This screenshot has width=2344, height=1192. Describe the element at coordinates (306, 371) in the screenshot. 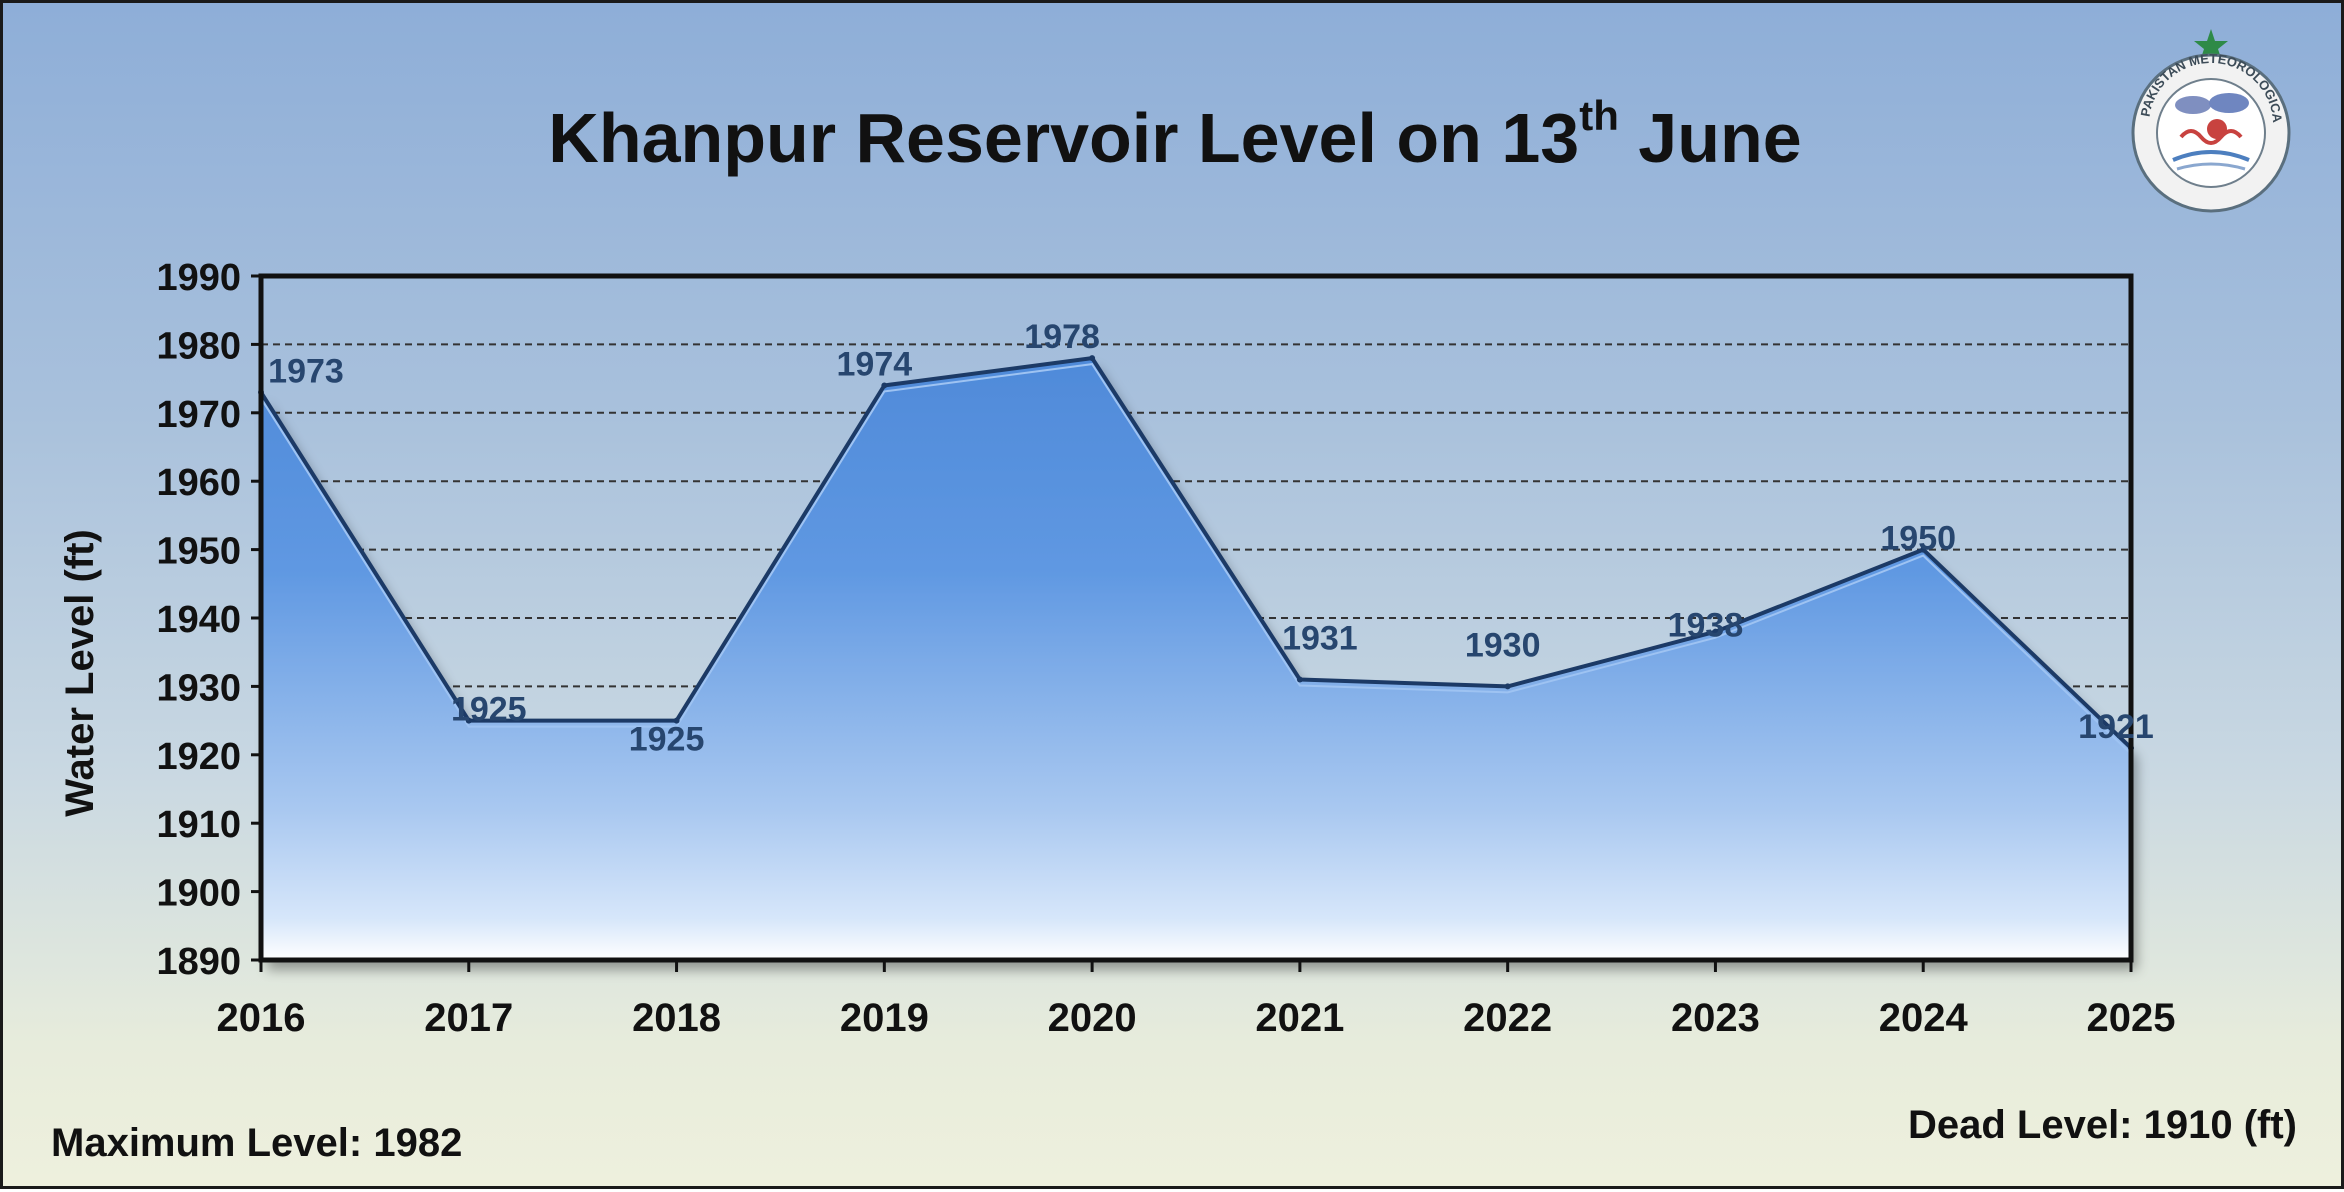

I see `data-label: 1973` at that location.